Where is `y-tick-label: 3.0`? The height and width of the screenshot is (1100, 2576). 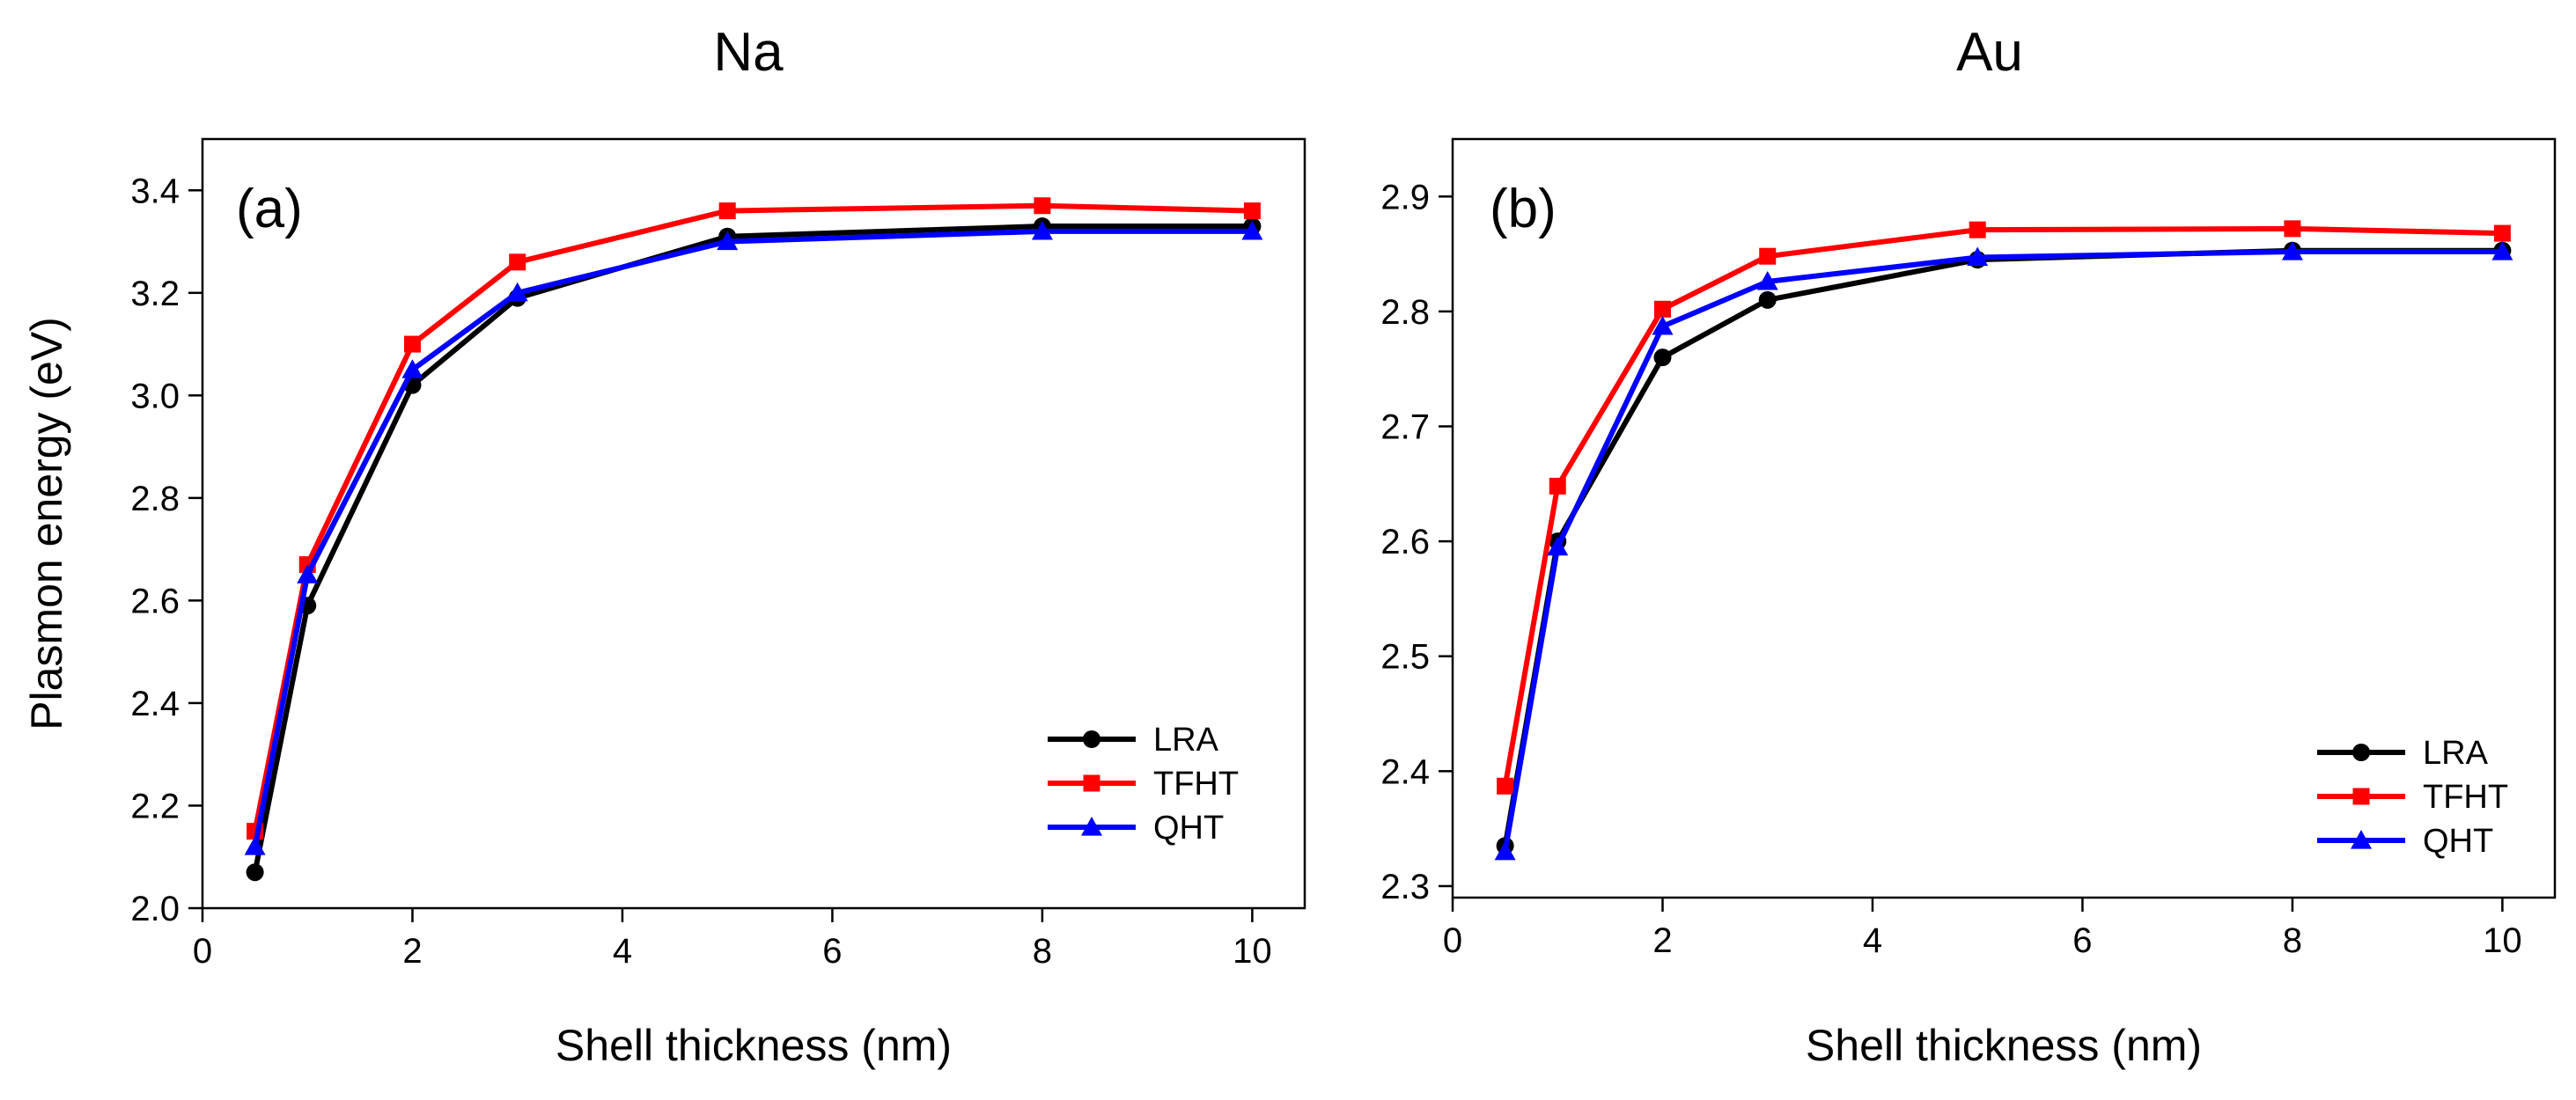
y-tick-label: 3.0 is located at coordinates (155, 396).